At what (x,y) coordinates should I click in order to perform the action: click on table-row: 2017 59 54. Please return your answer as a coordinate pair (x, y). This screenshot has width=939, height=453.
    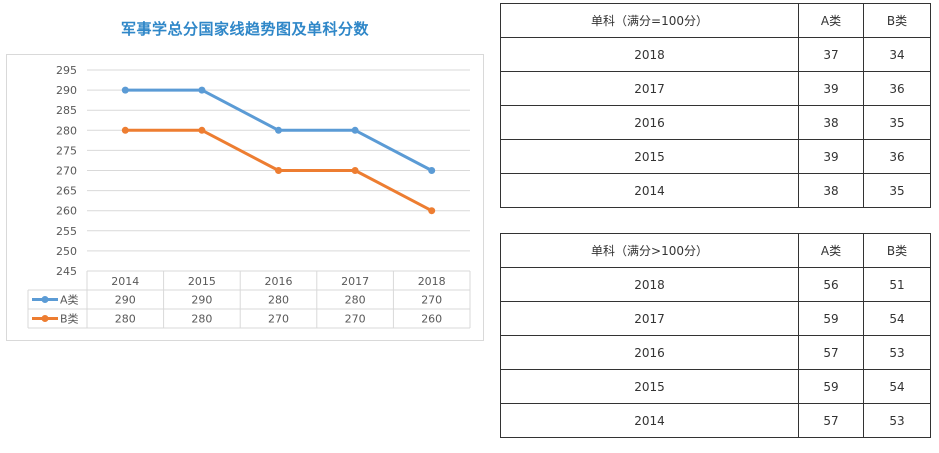
    Looking at the image, I should click on (715, 318).